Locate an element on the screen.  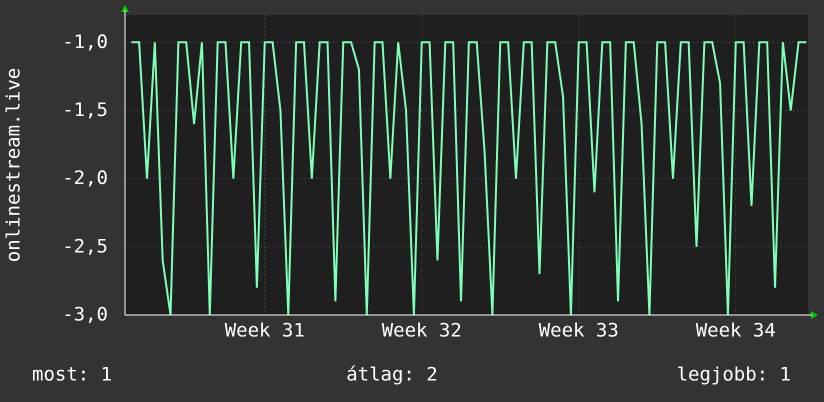
legend-current: most: 1 is located at coordinates (72, 375).